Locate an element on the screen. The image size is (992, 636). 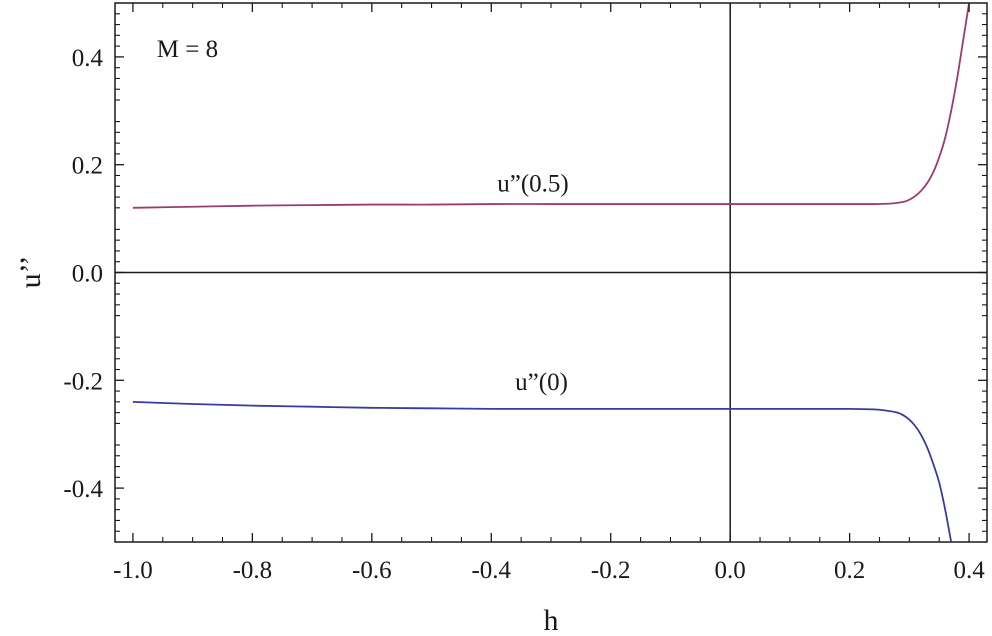
x-tick-label: -0.2 is located at coordinates (611, 570).